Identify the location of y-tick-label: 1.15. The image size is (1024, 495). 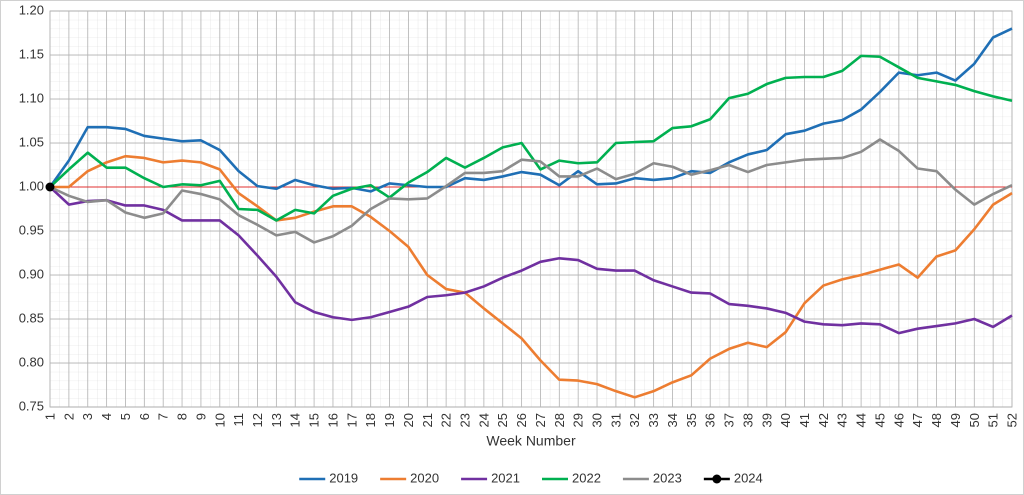
(31, 53).